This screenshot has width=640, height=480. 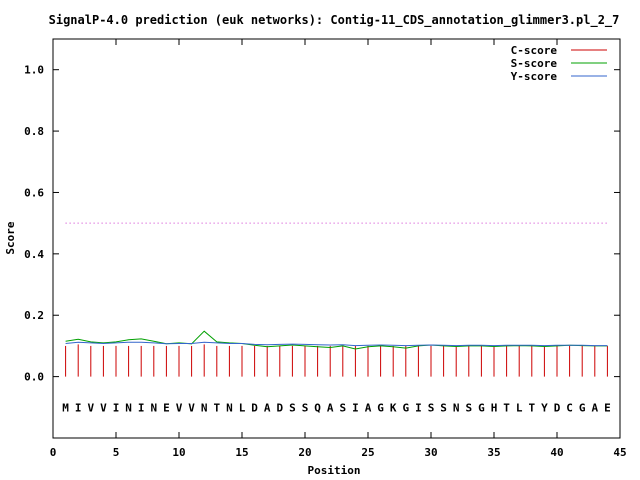 What do you see at coordinates (317, 407) in the screenshot?
I see `residue-label: Q` at bounding box center [317, 407].